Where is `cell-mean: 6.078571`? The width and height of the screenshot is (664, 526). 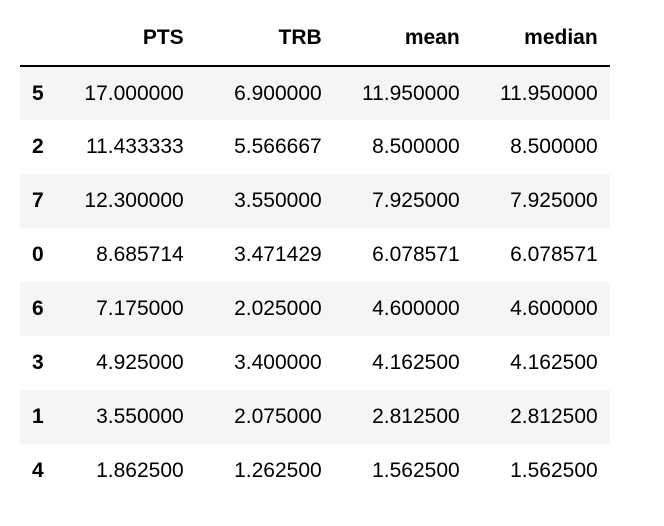 cell-mean: 6.078571 is located at coordinates (416, 254).